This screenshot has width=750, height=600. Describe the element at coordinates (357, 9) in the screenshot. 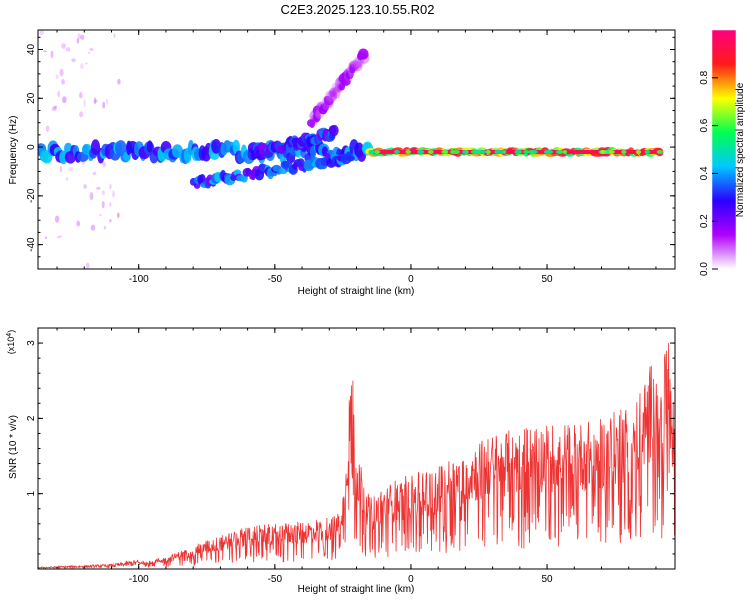

I see `page-title: C2E3.2025.123.10.55.R02` at that location.